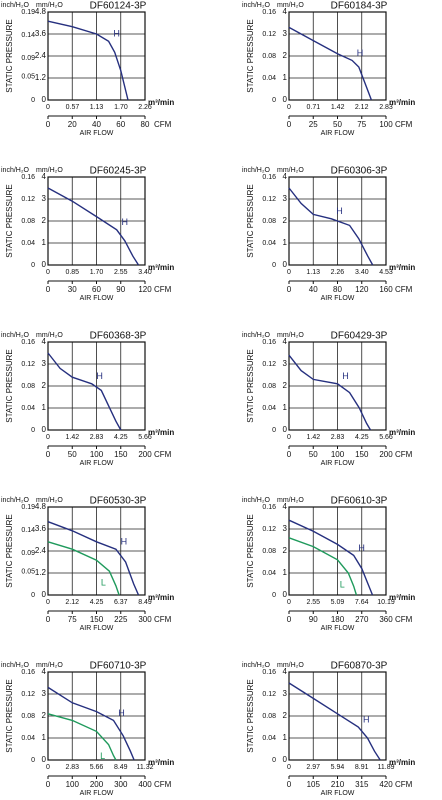 The image size is (442, 800). Describe the element at coordinates (337, 124) in the screenshot. I see `x-tick-label: 50` at that location.